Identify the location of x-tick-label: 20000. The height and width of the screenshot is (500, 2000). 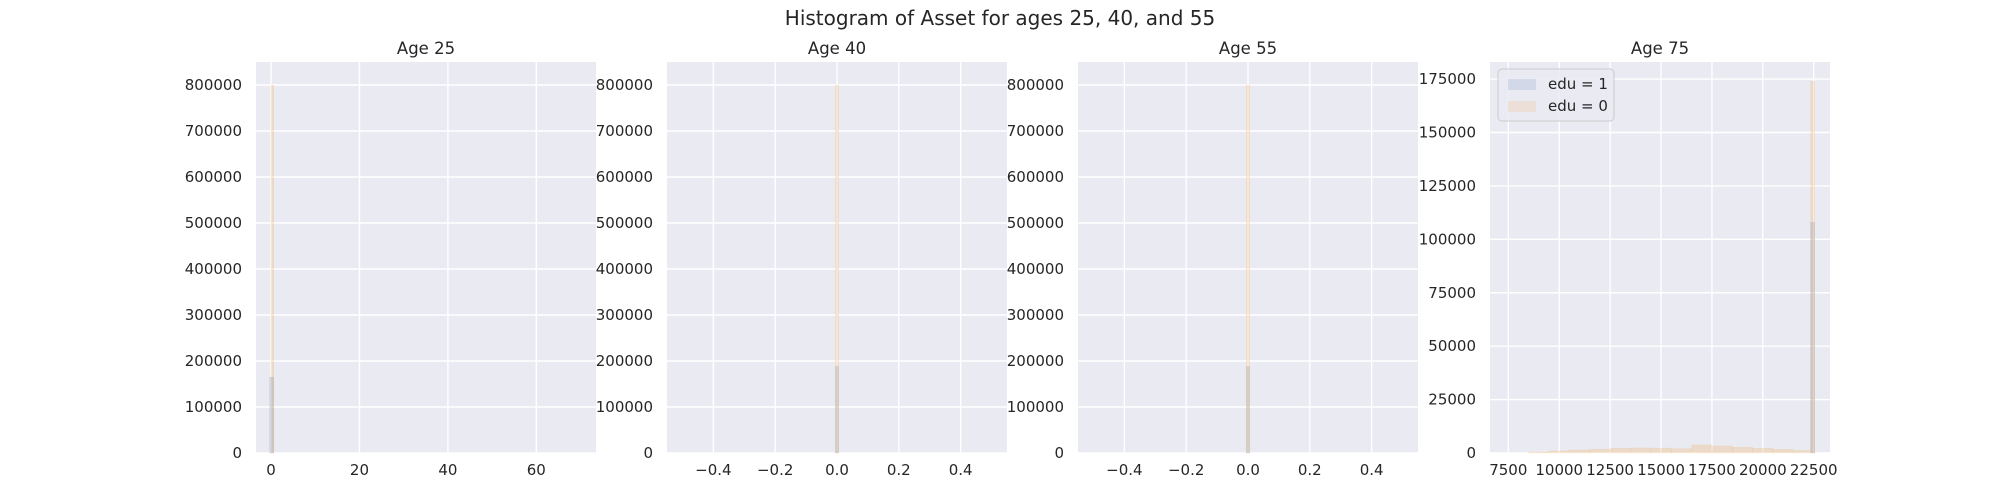
(1763, 470).